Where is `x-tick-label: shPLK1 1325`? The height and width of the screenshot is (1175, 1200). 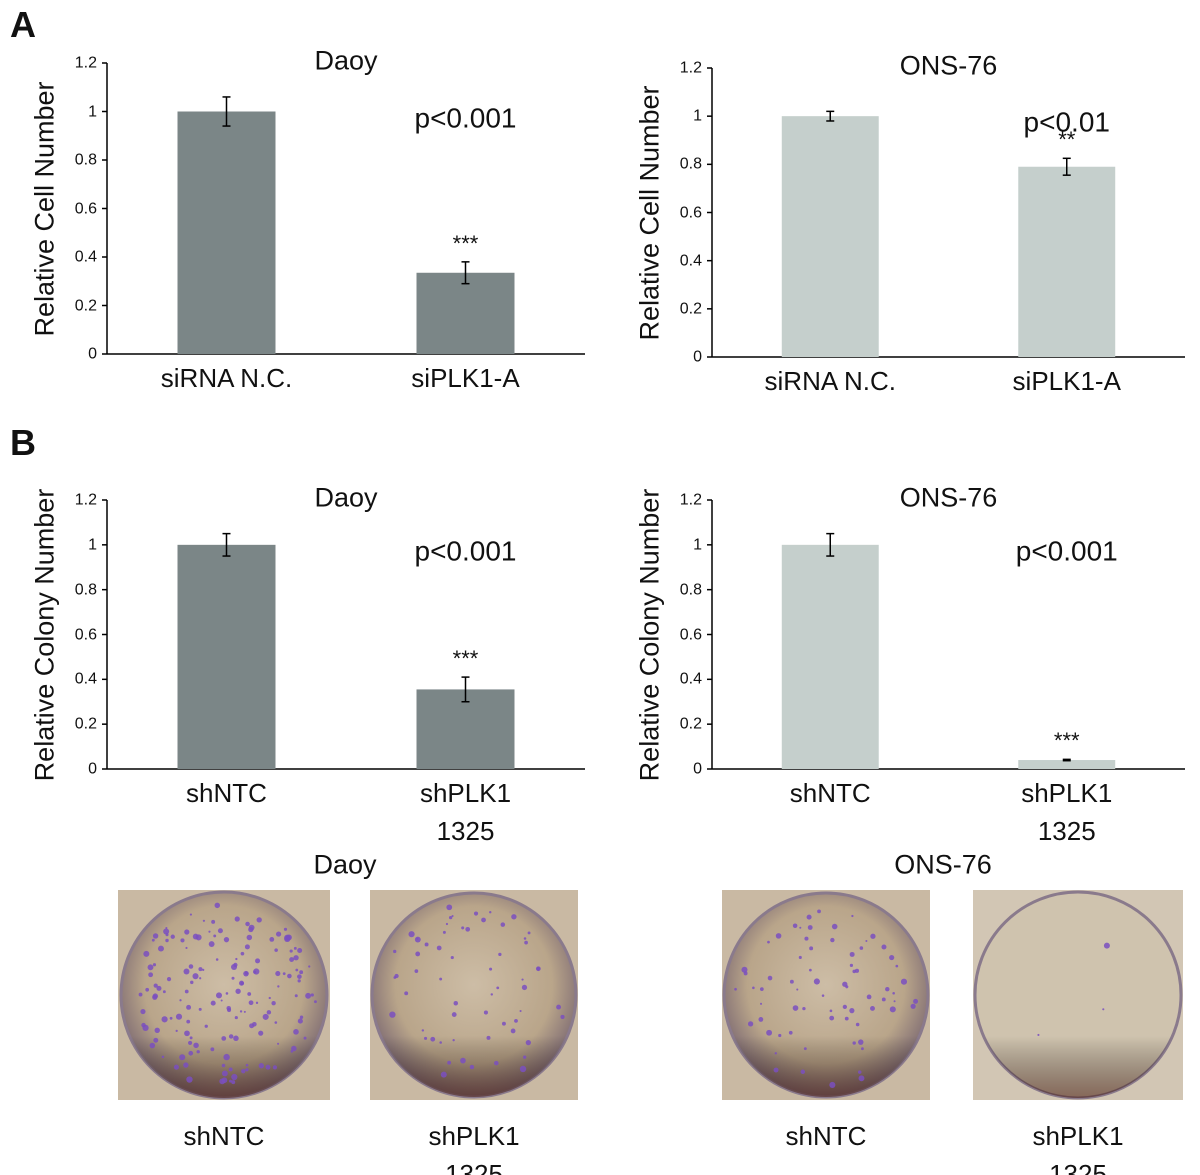
x-tick-label: shPLK1 1325 is located at coordinates (465, 812).